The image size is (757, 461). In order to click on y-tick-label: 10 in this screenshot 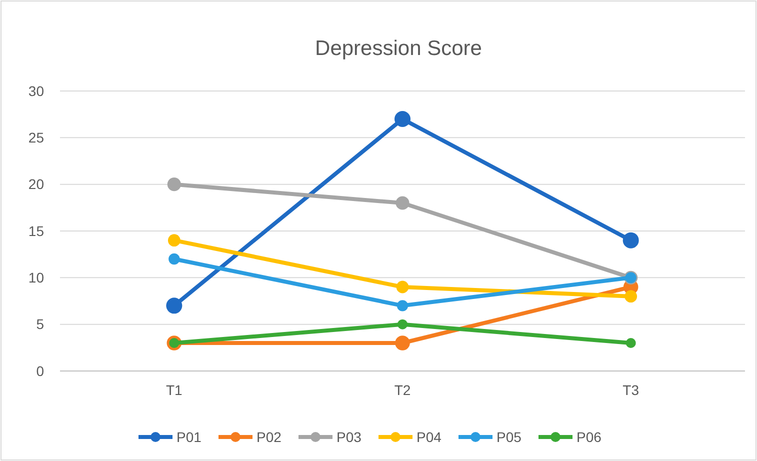, I will do `click(36, 278)`.